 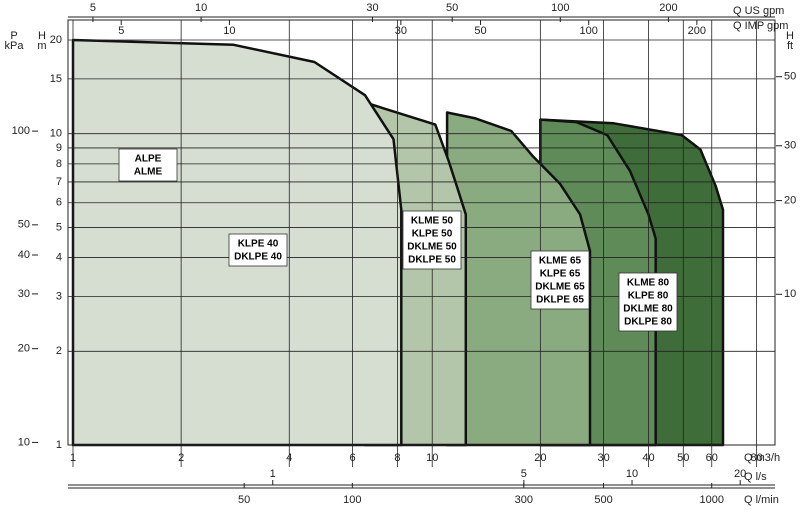 I want to click on region-label: KLME 50, so click(x=432, y=221).